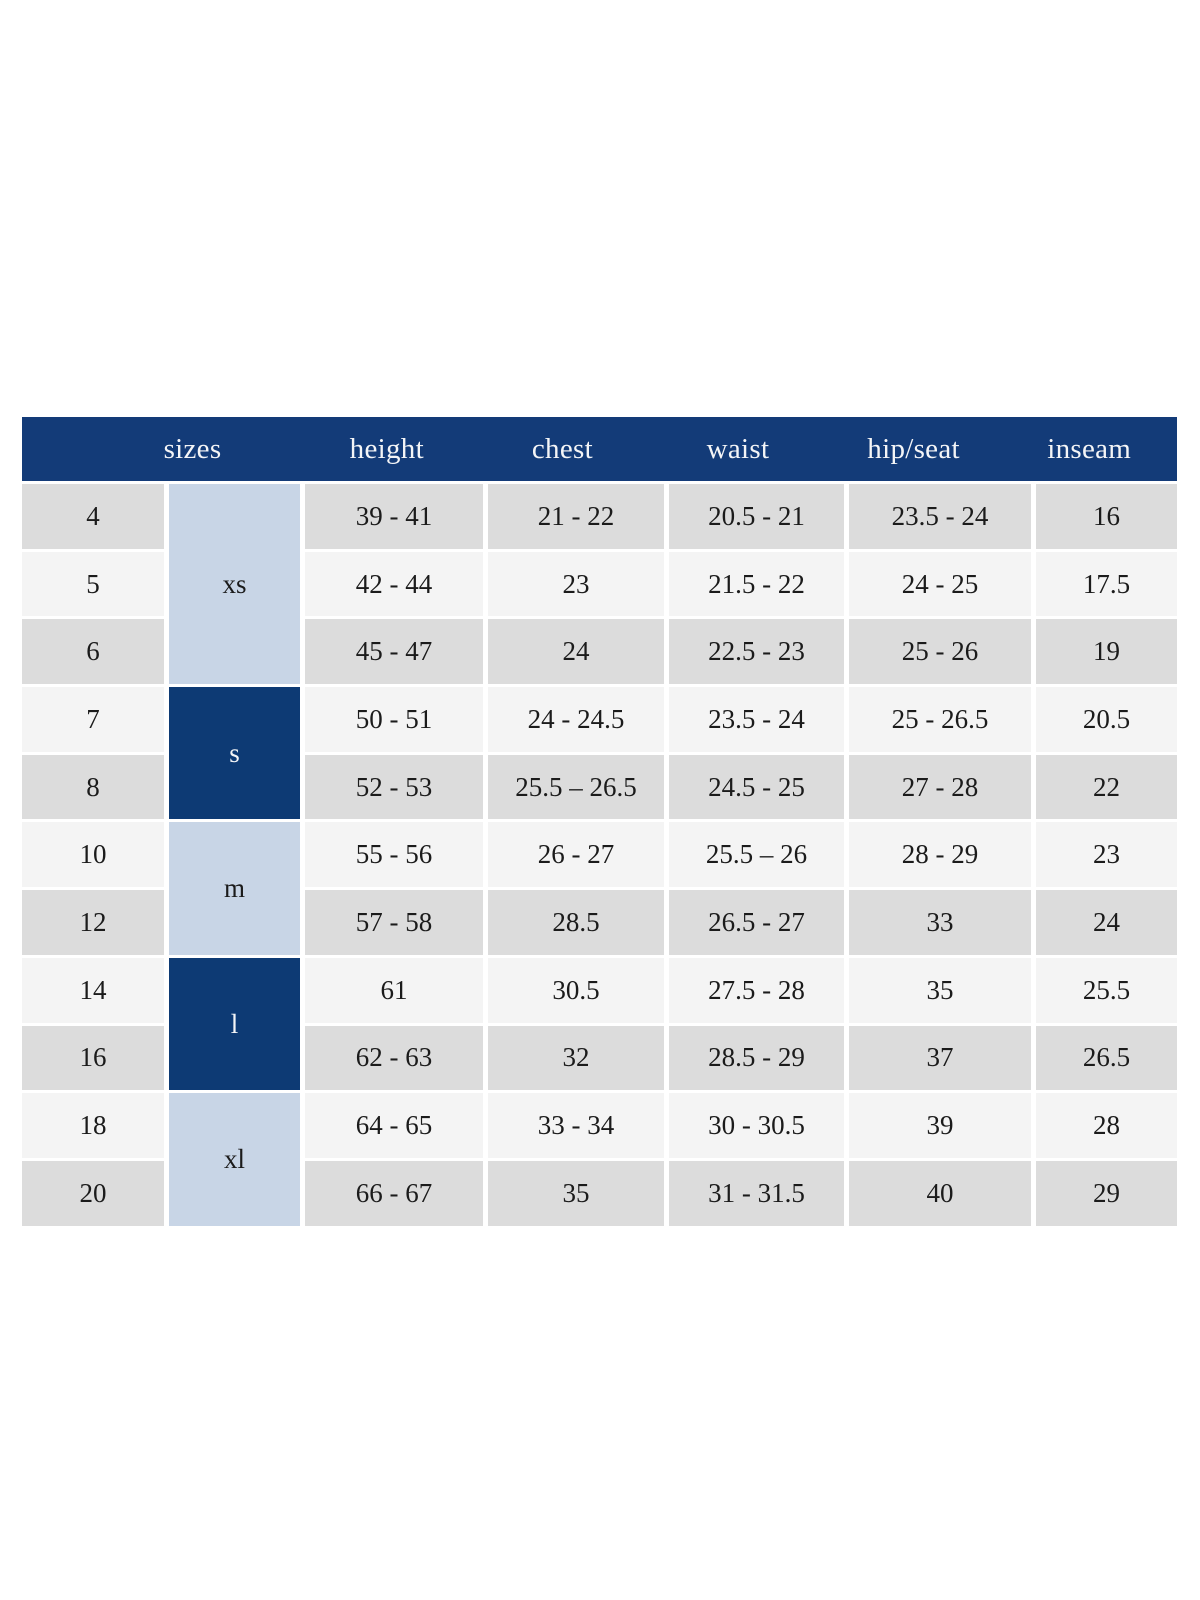  What do you see at coordinates (394, 1058) in the screenshot?
I see `height-cell: 62 - 63` at bounding box center [394, 1058].